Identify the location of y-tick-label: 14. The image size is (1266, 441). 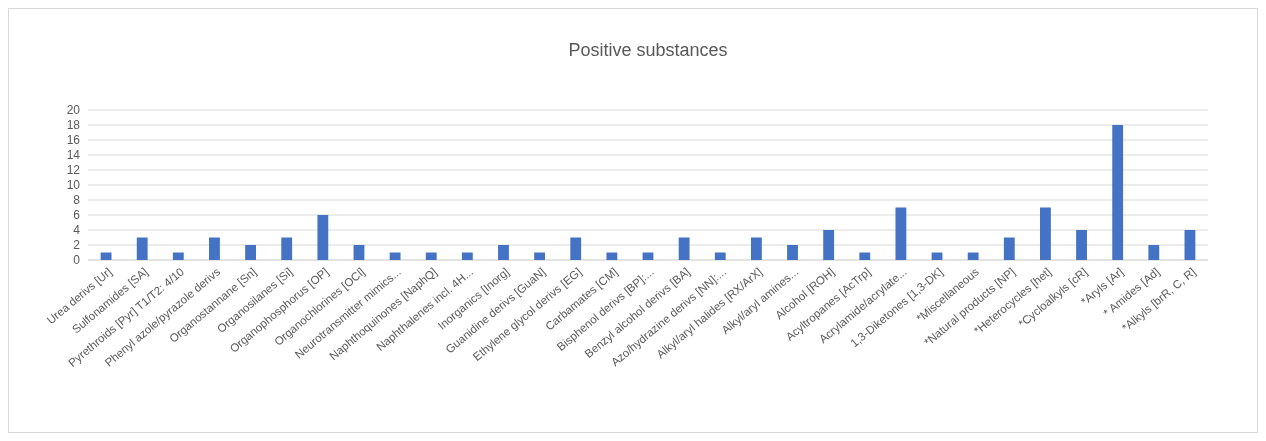
(73, 155).